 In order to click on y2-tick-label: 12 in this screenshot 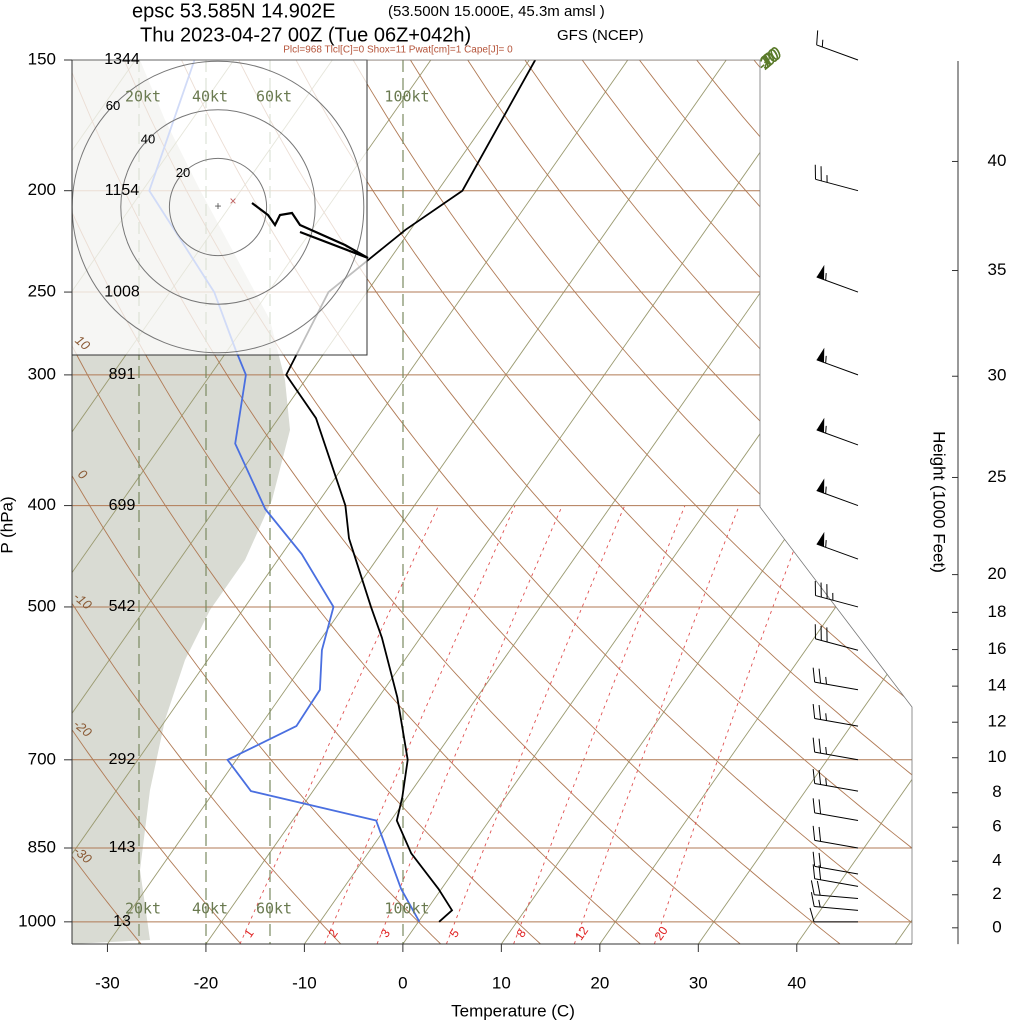, I will do `click(997, 721)`.